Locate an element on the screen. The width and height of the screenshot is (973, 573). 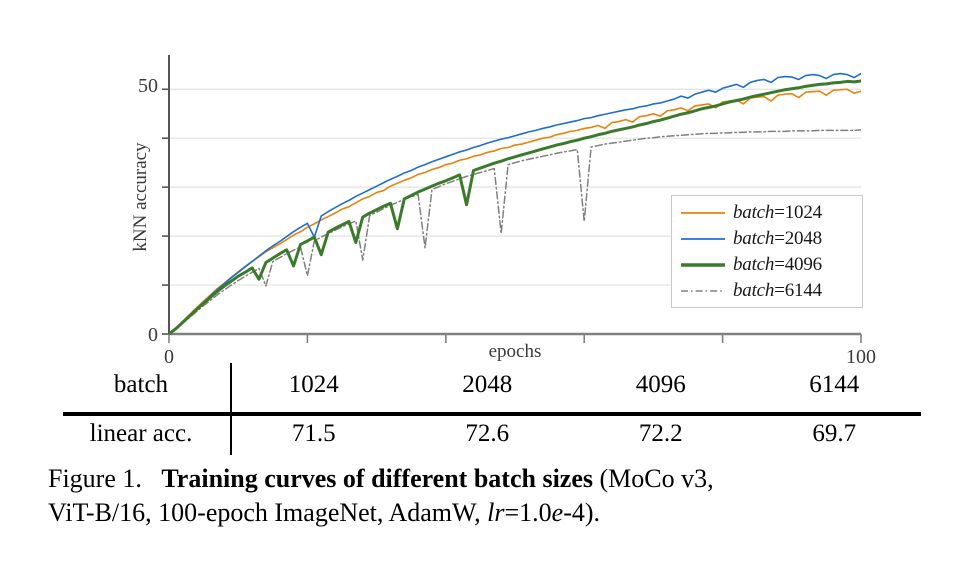
legend-label-1024: batch=1024 is located at coordinates (777, 213).